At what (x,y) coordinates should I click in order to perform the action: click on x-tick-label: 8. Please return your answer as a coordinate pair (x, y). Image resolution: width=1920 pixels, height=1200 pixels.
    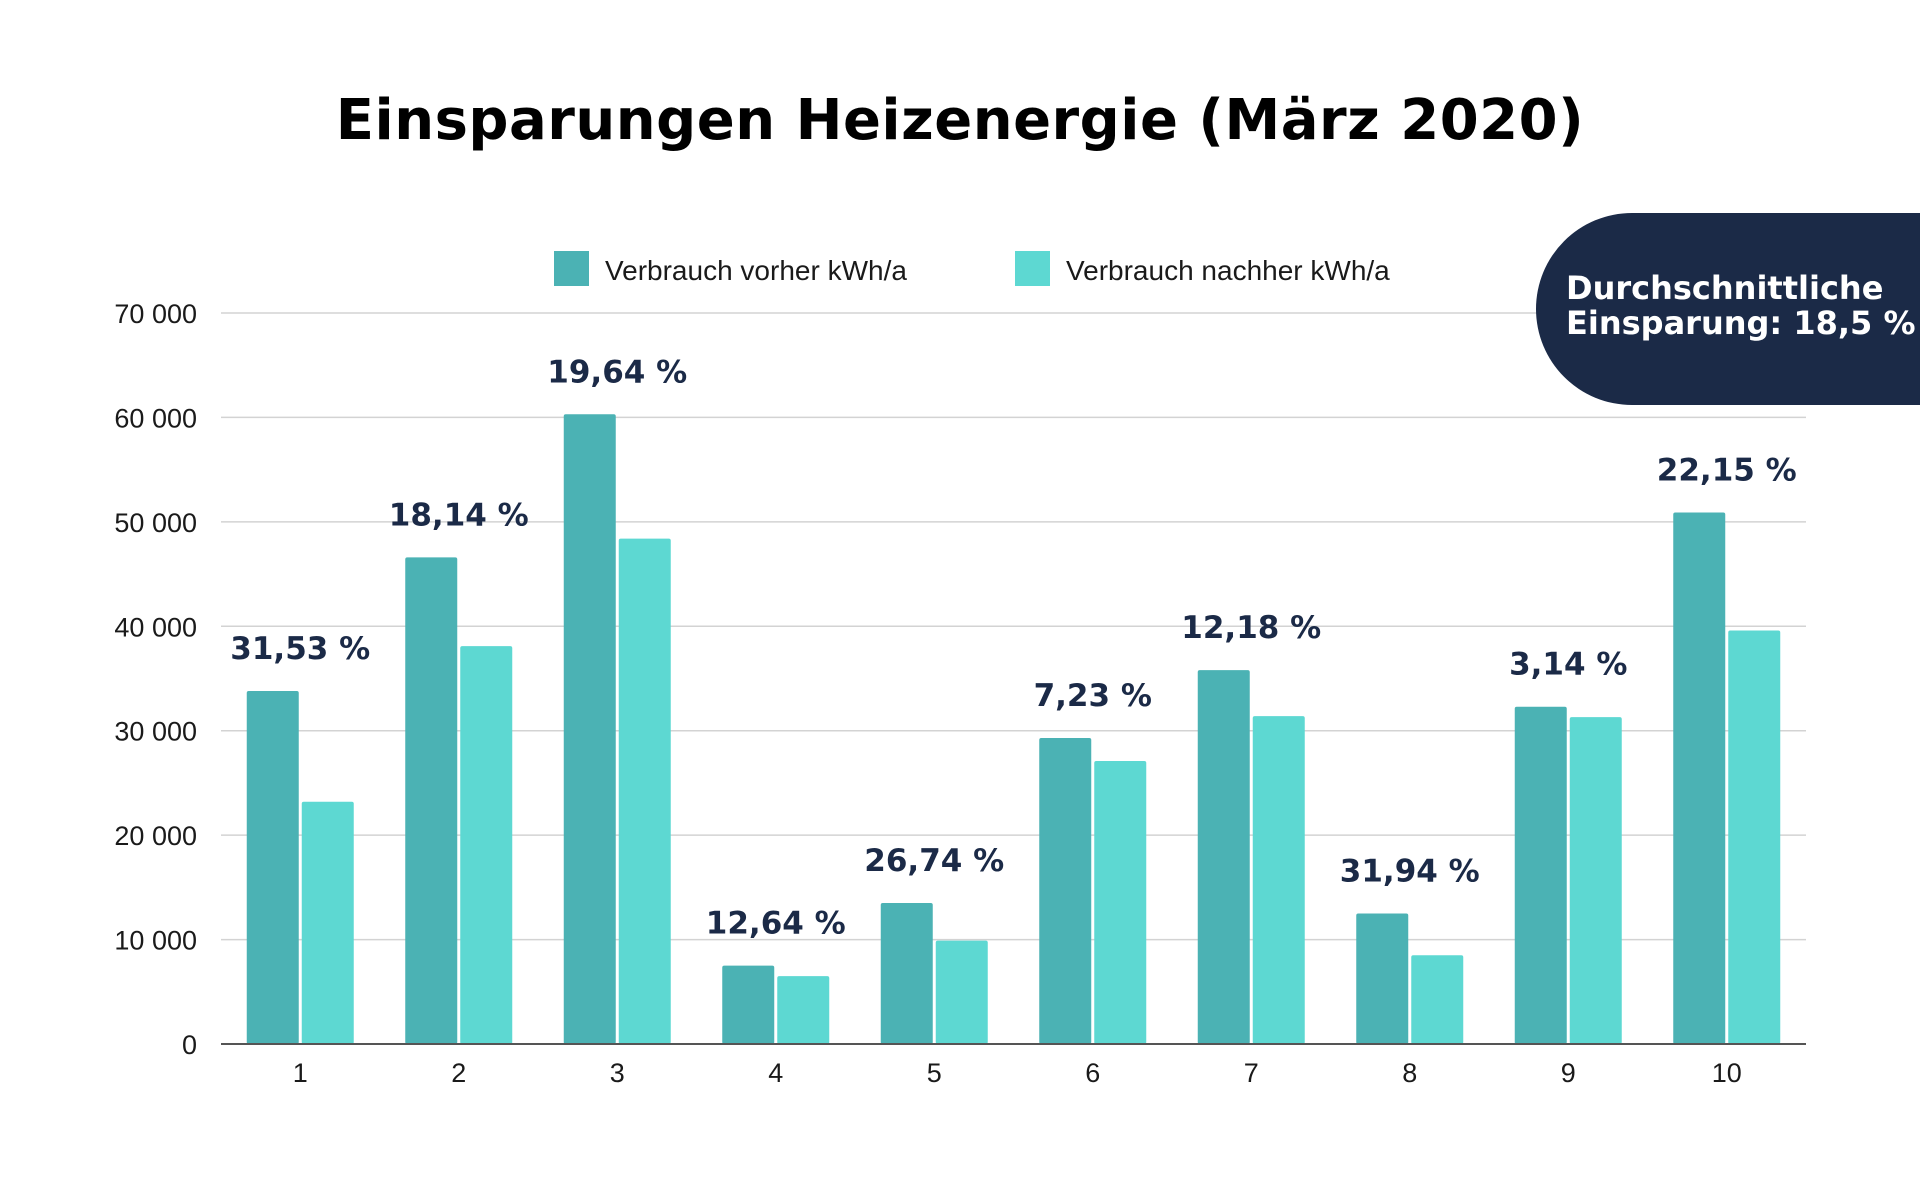
    Looking at the image, I should click on (1409, 1073).